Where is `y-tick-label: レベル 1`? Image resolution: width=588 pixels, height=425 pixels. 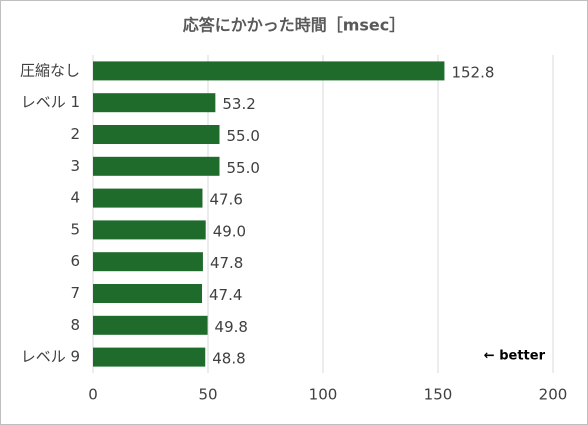
y-tick-label: レベル 1 is located at coordinates (50, 102).